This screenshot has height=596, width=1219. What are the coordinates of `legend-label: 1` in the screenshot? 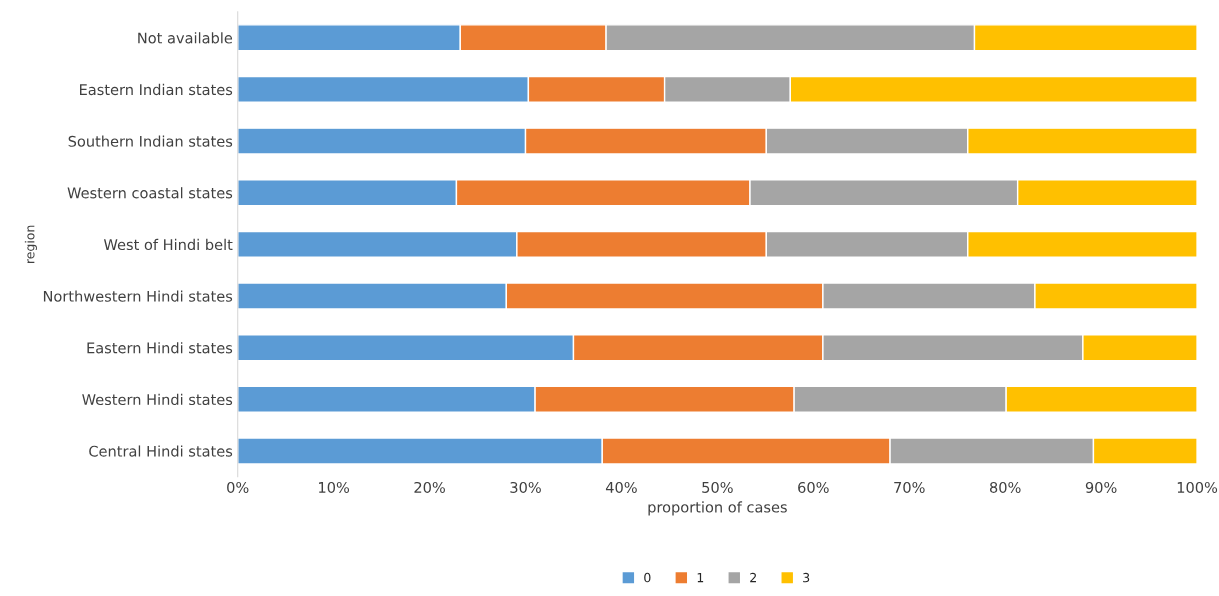 It's located at (700, 578).